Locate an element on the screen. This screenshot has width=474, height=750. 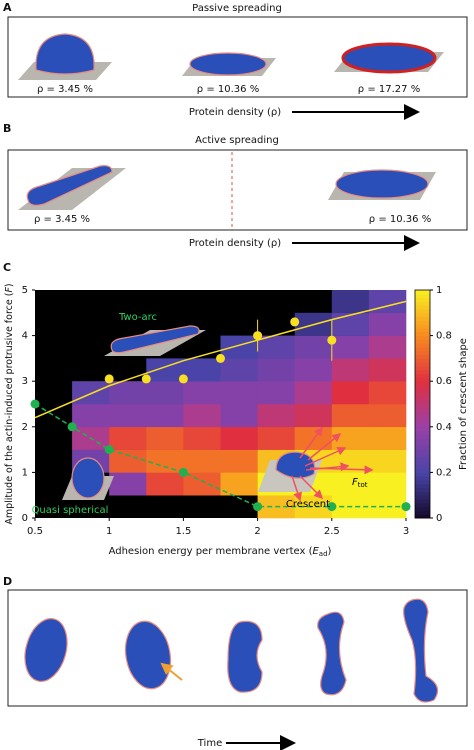
colorbar-tick-label: 1 is located at coordinates (439, 290).